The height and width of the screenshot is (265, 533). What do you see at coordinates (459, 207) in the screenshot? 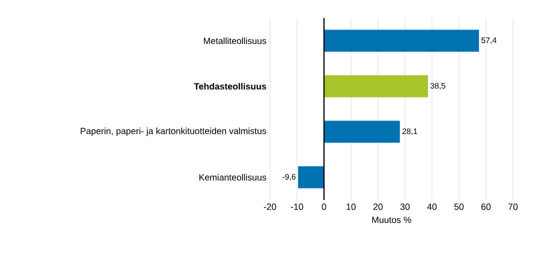
I see `x-tick-label: 50` at bounding box center [459, 207].